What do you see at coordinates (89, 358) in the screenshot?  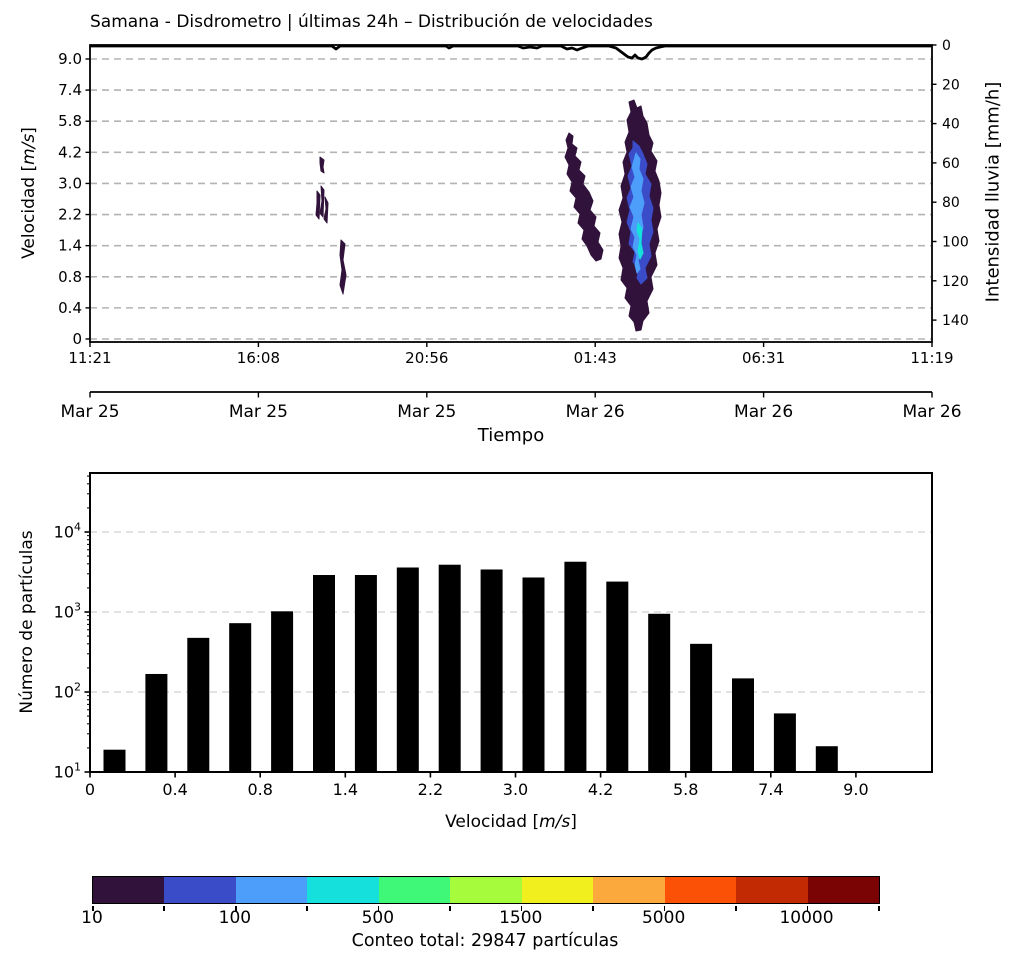 I see `time-tick-label: 11:21` at bounding box center [89, 358].